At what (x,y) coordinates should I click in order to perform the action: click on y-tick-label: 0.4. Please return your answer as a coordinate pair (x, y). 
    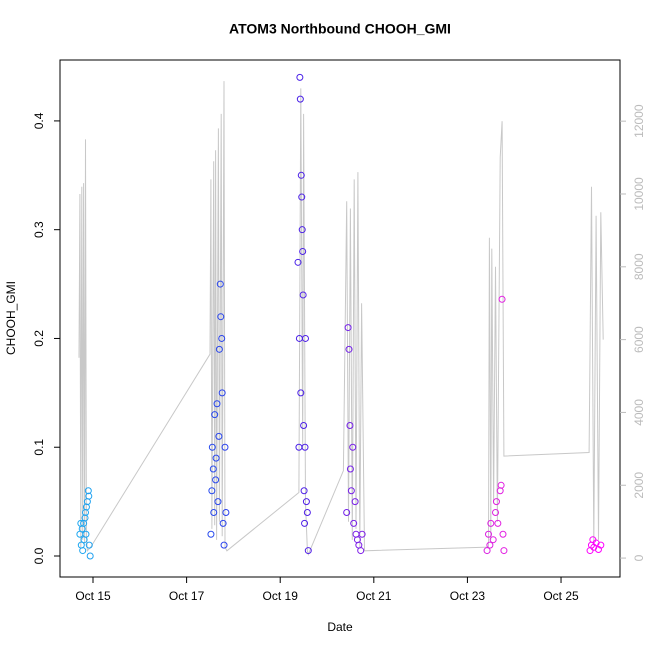
    Looking at the image, I should click on (39, 120).